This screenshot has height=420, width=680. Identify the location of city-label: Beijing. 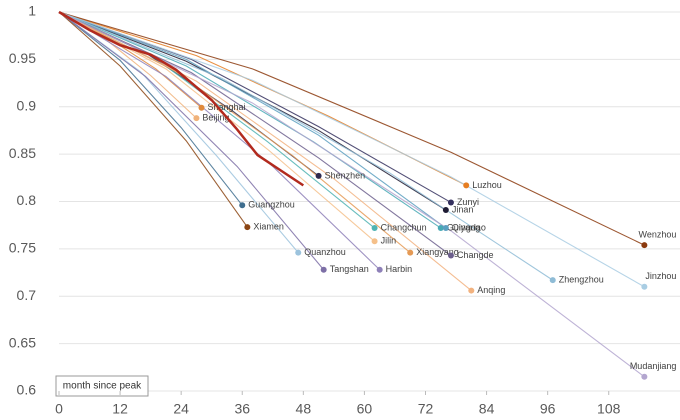
(215, 117).